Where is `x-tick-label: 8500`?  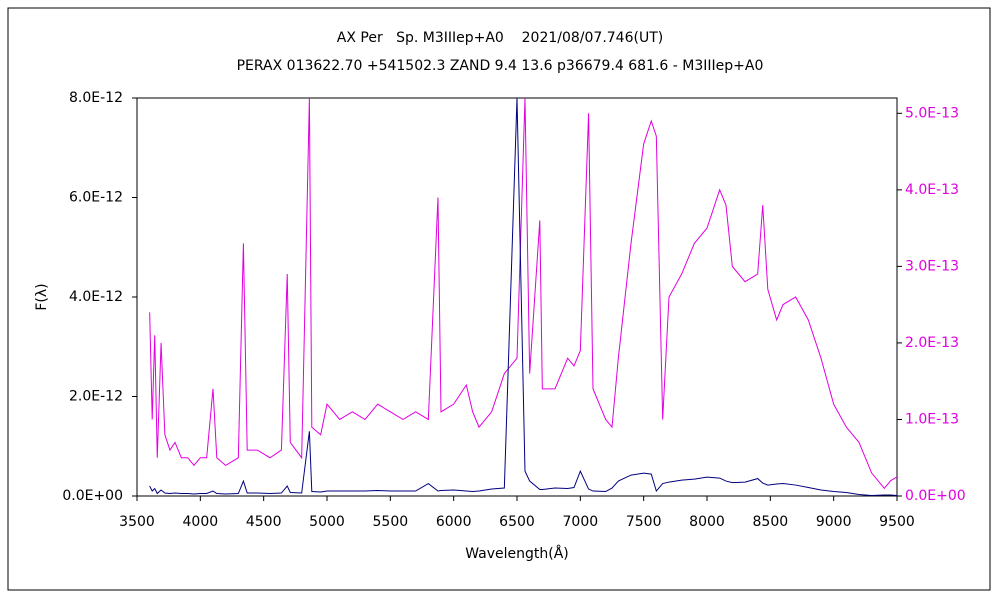 x-tick-label: 8500 is located at coordinates (771, 522).